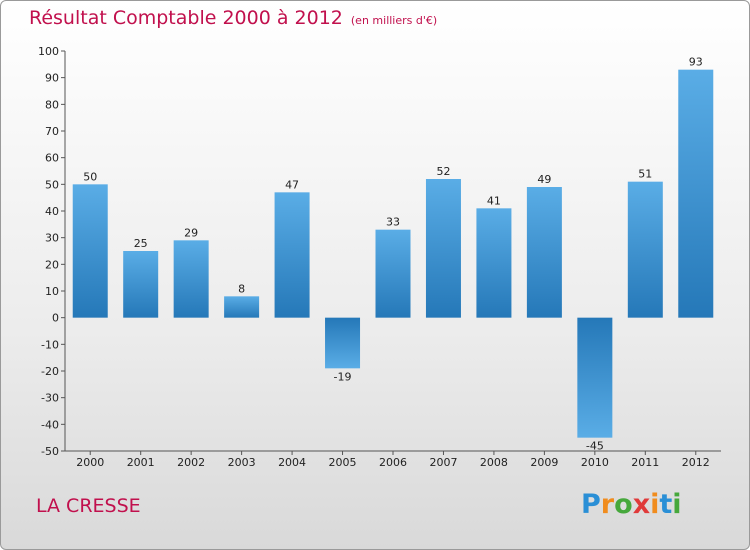  What do you see at coordinates (696, 462) in the screenshot?
I see `x-tick-label-2012: 2012` at bounding box center [696, 462].